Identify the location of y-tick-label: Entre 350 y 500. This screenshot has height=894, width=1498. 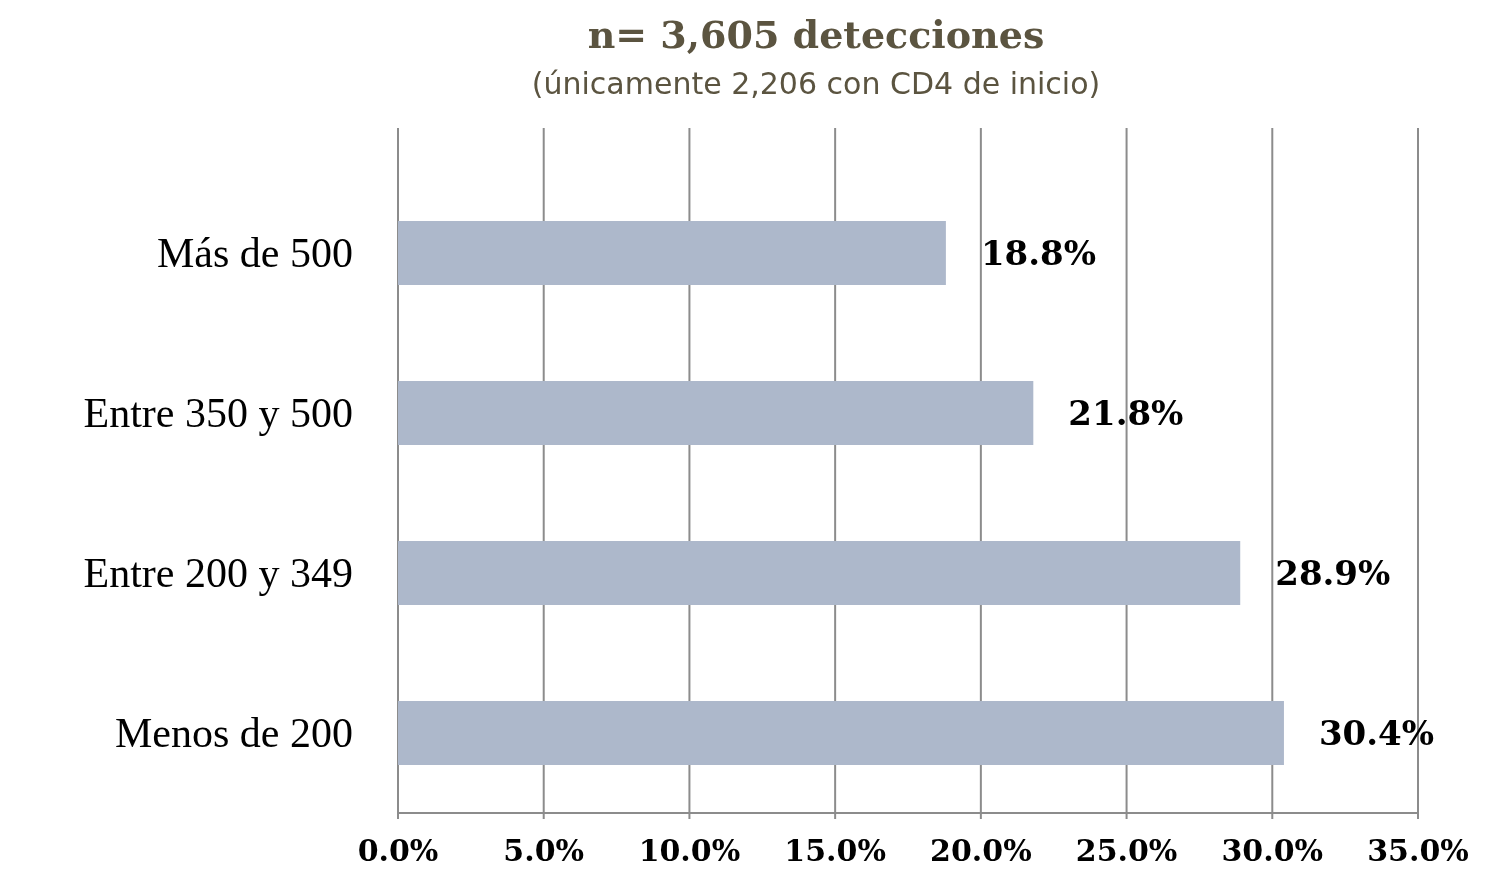
(218, 413).